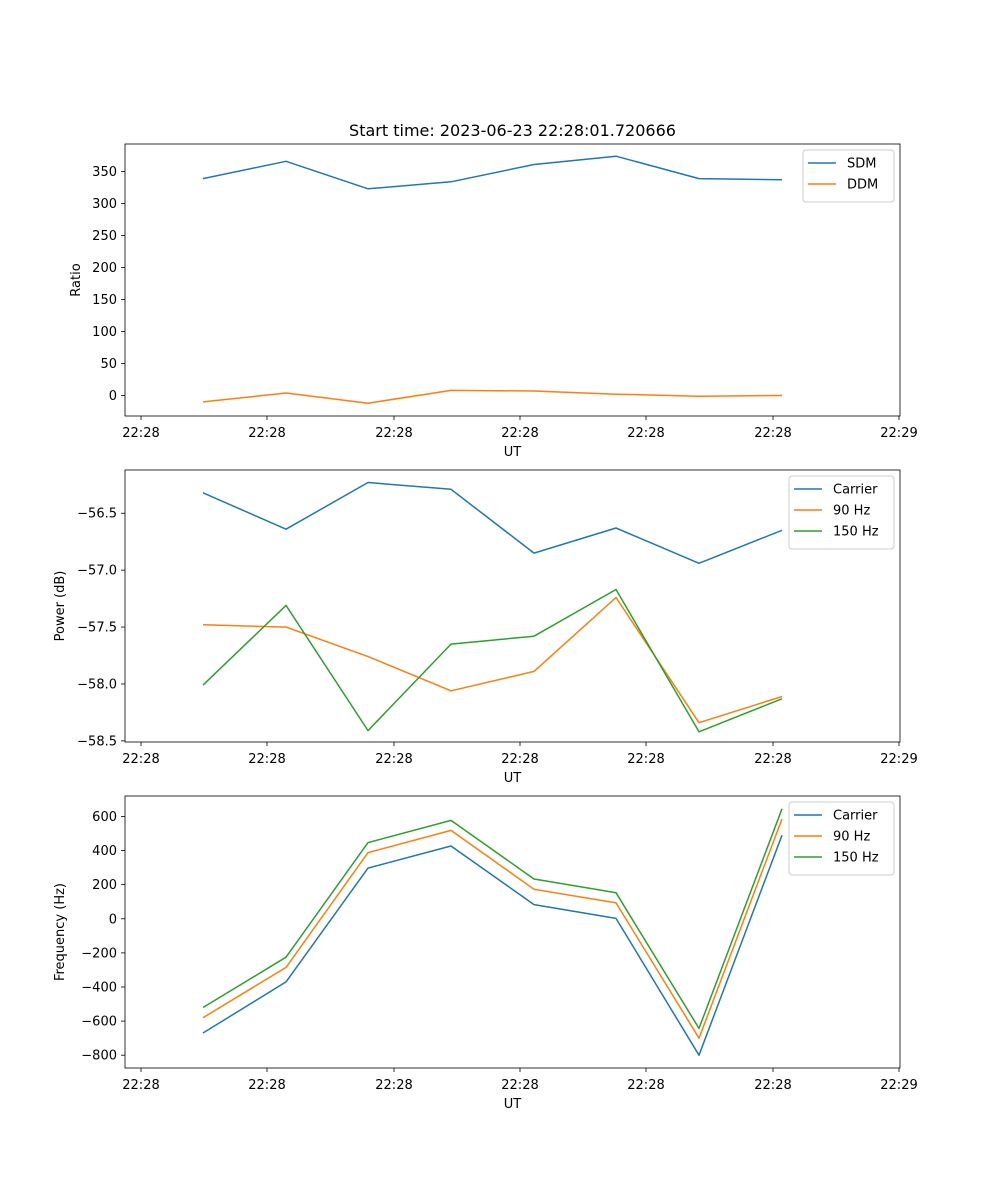  I want to click on ratio-y-tick-label: 300, so click(104, 204).